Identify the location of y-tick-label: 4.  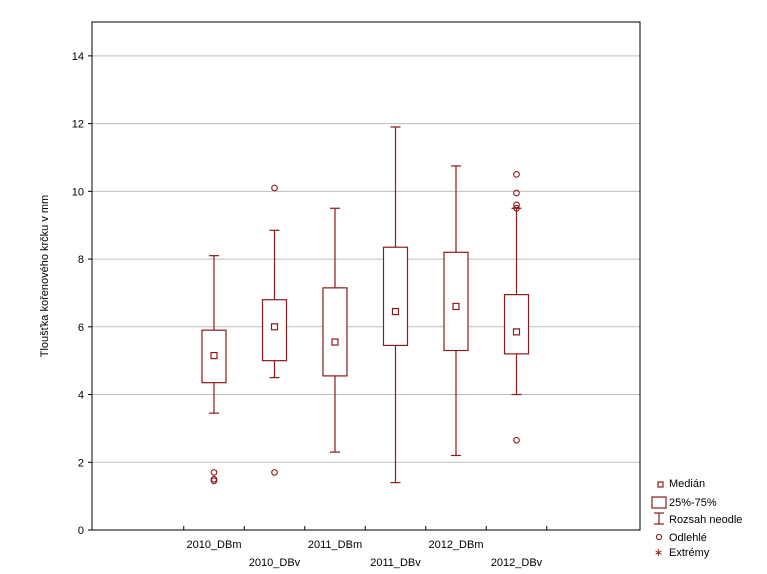
(81, 396).